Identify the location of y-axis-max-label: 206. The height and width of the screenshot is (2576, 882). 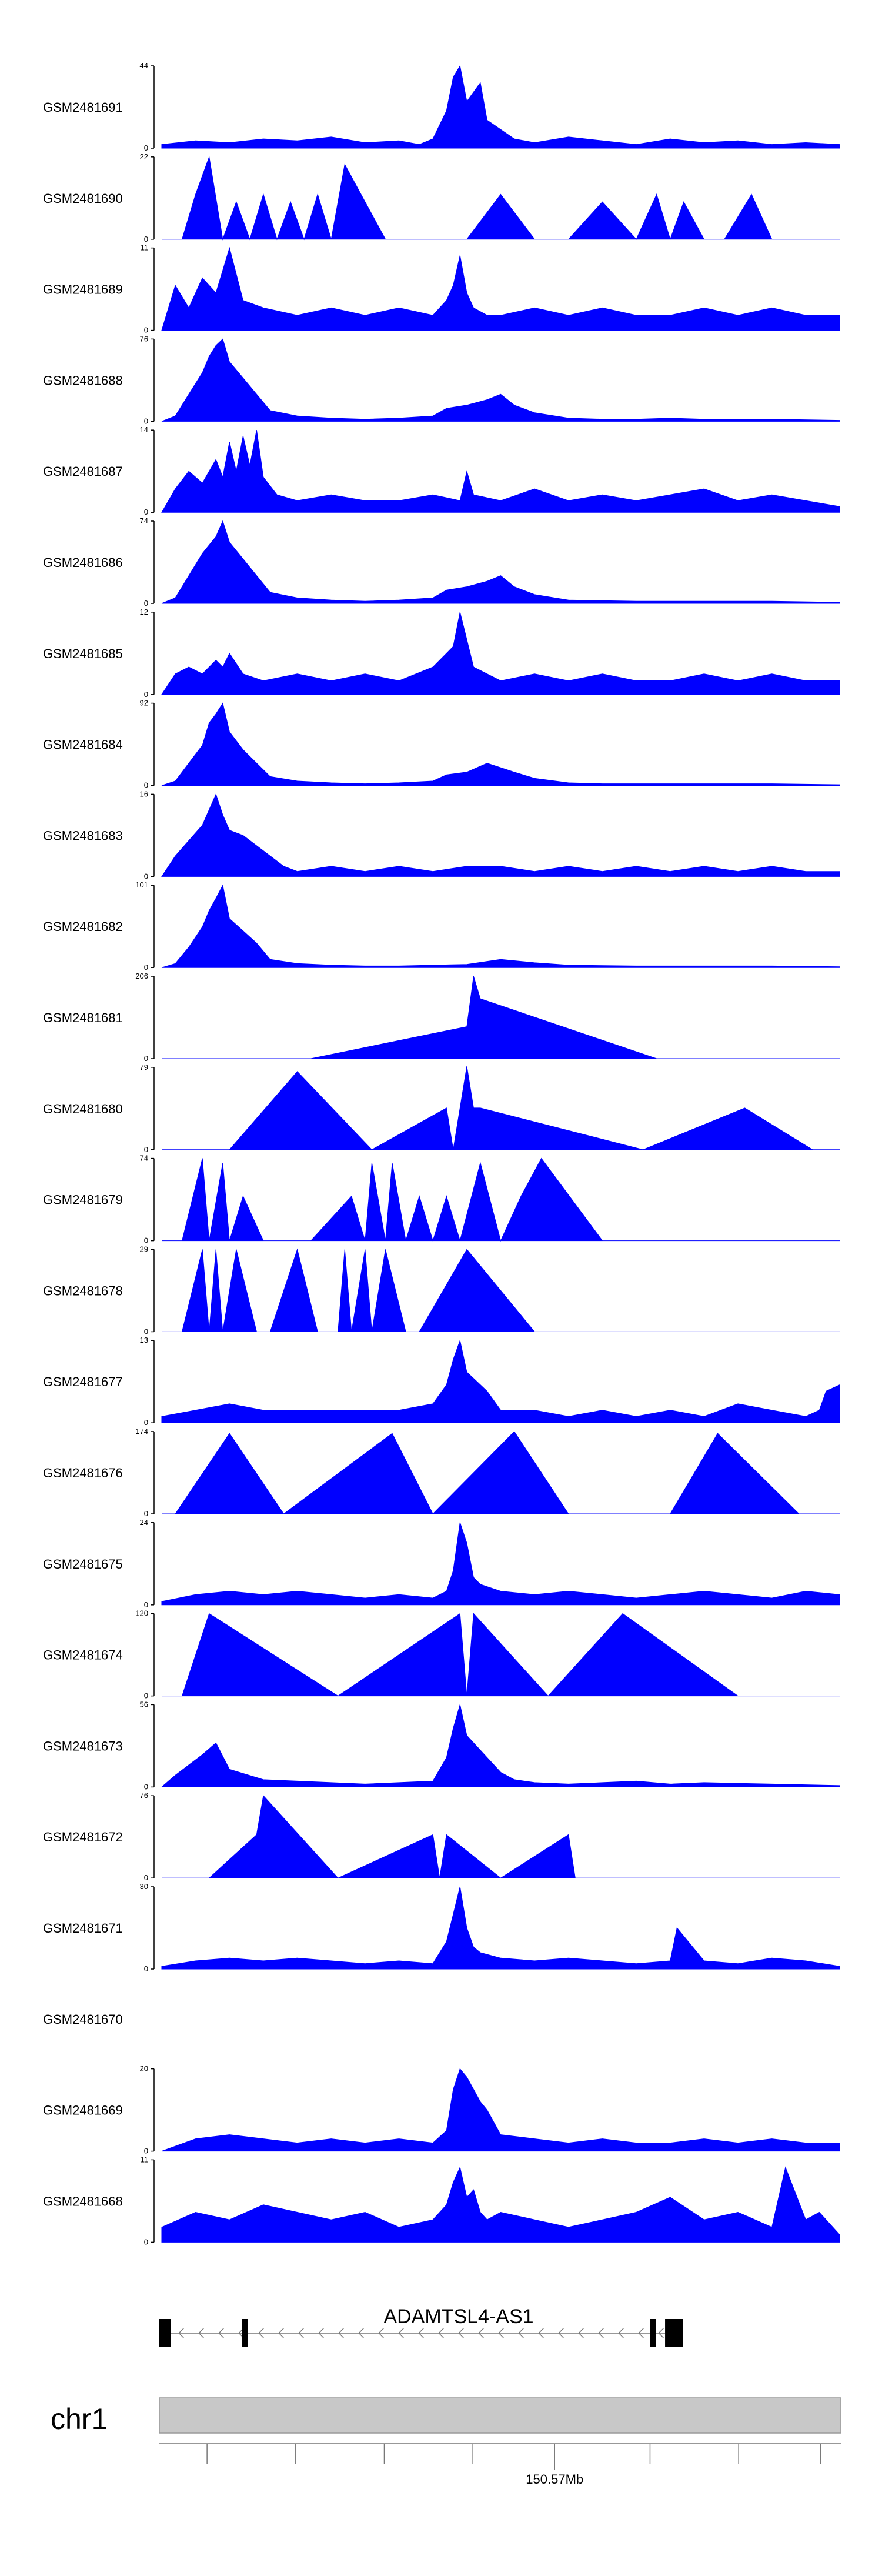
(141, 976).